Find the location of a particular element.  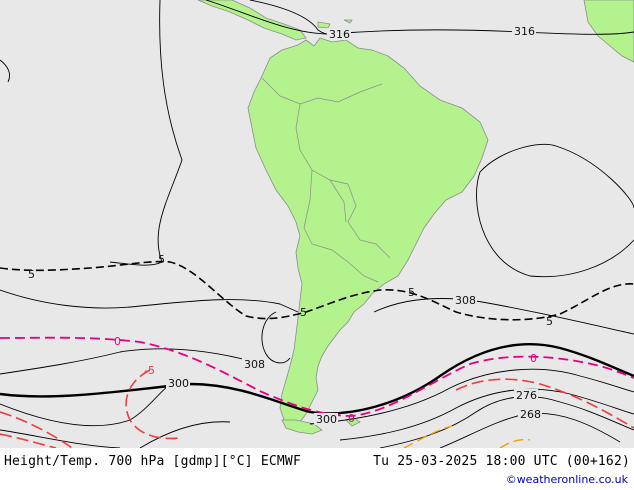

label-h308-east: 308 is located at coordinates (465, 300).